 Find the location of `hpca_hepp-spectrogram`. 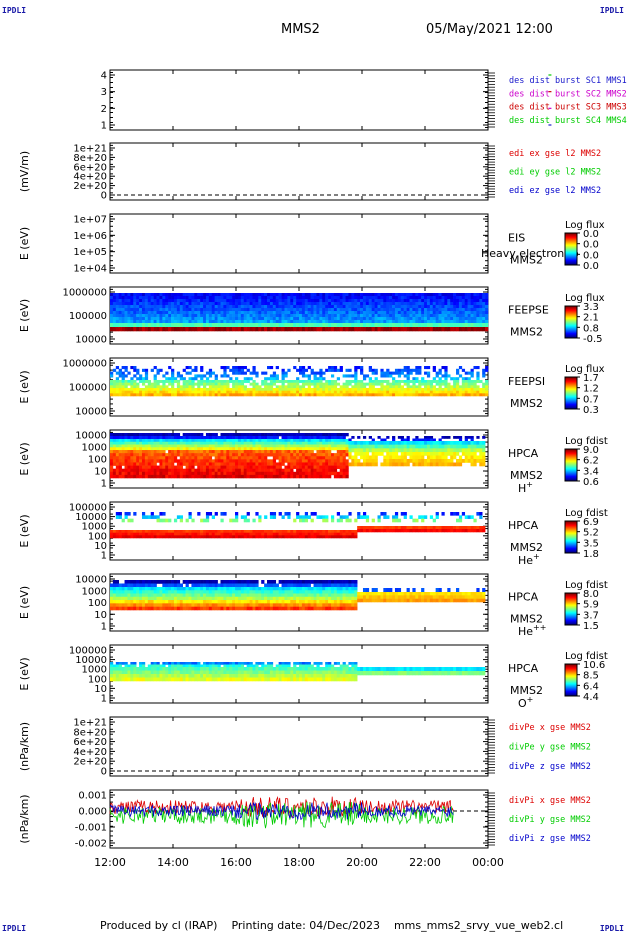

hpca_hepp-spectrogram is located at coordinates (298, 595).